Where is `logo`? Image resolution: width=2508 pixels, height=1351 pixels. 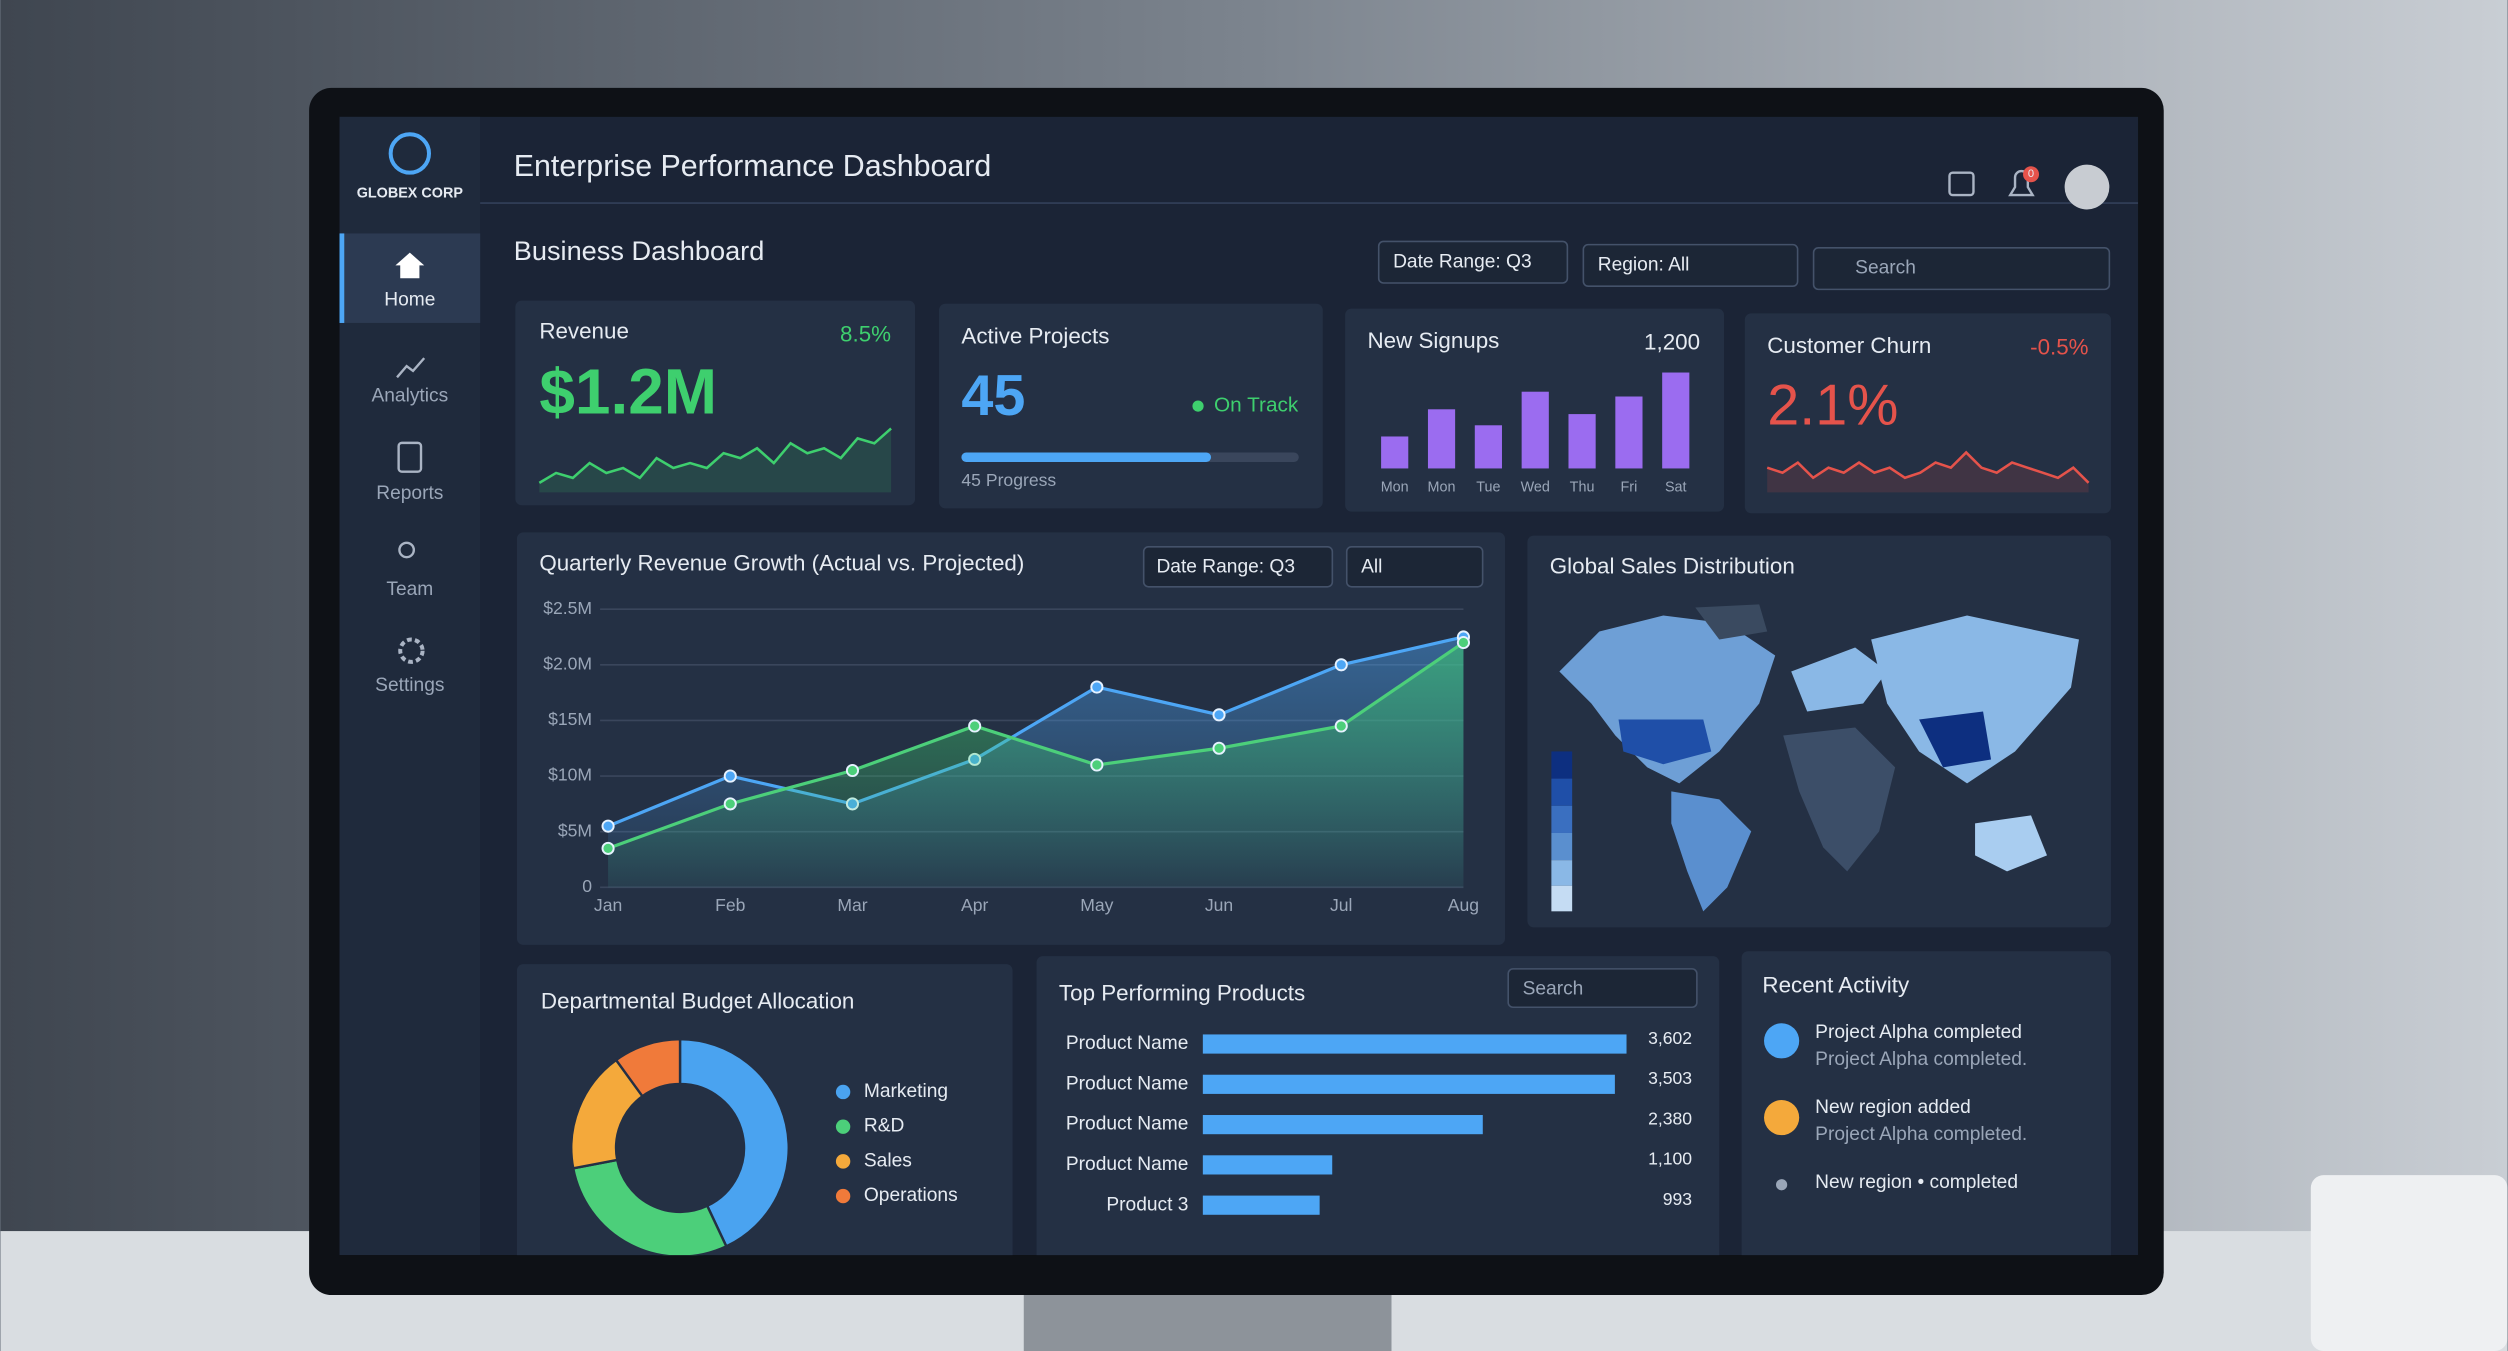 logo is located at coordinates (410, 153).